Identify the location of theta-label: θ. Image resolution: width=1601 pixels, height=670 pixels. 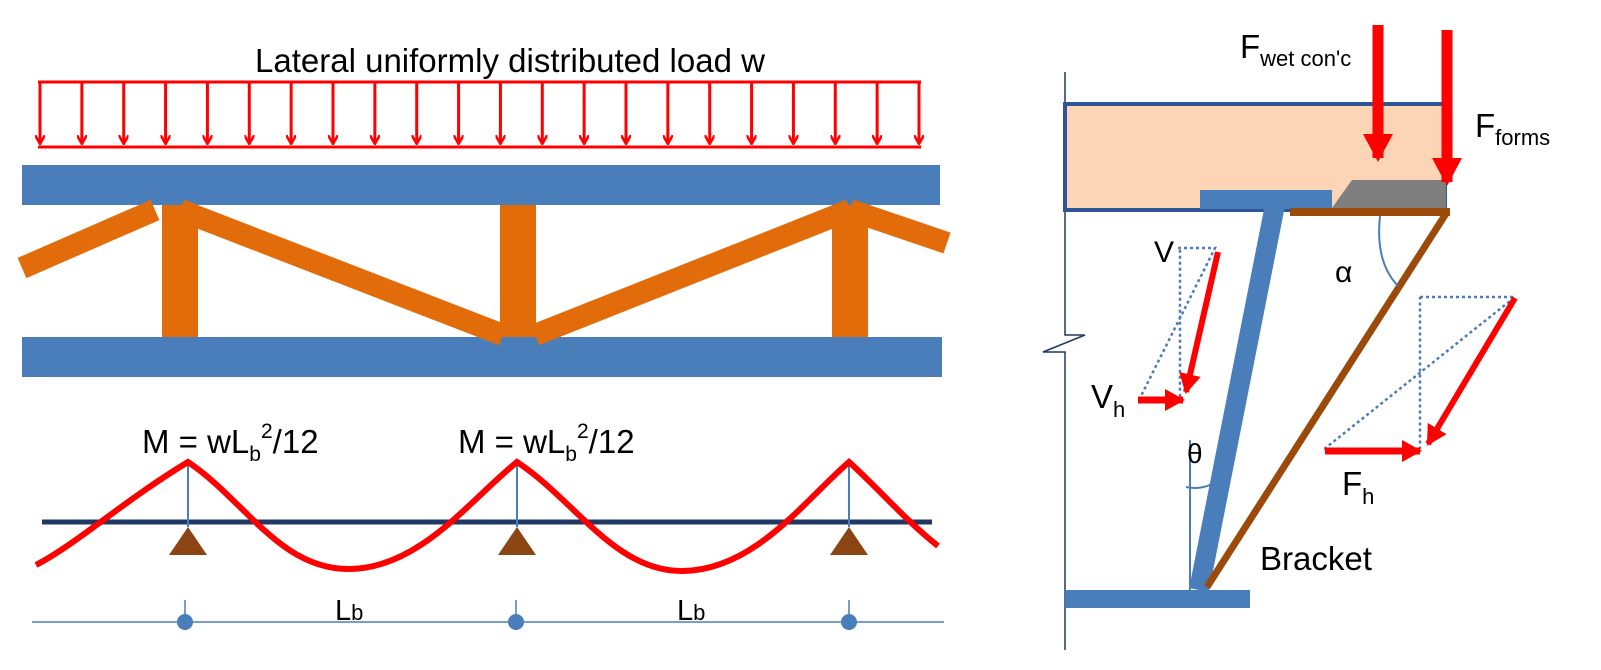
(1195, 453).